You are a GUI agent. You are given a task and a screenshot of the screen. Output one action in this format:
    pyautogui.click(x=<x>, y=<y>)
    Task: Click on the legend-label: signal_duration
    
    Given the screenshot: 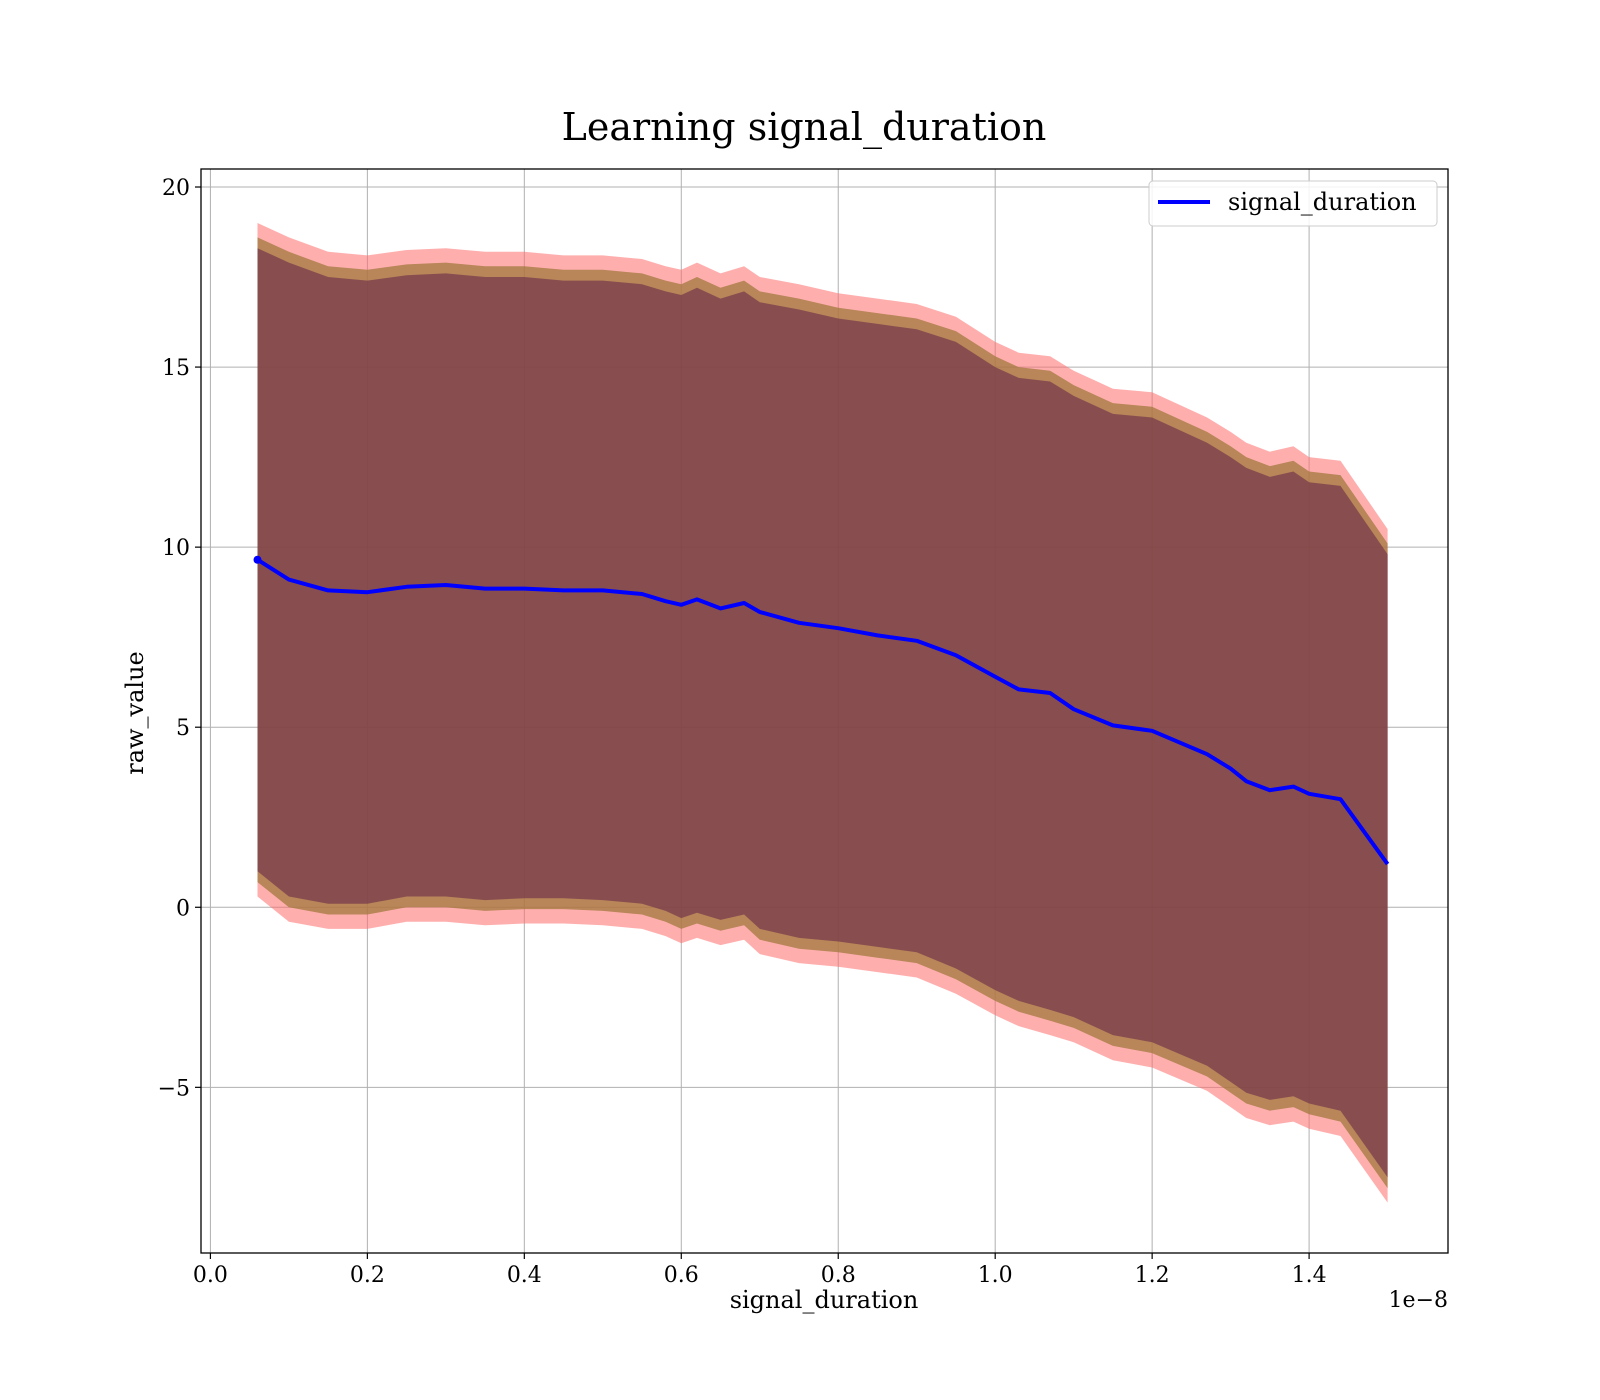 What is the action you would take?
    pyautogui.click(x=1322, y=202)
    